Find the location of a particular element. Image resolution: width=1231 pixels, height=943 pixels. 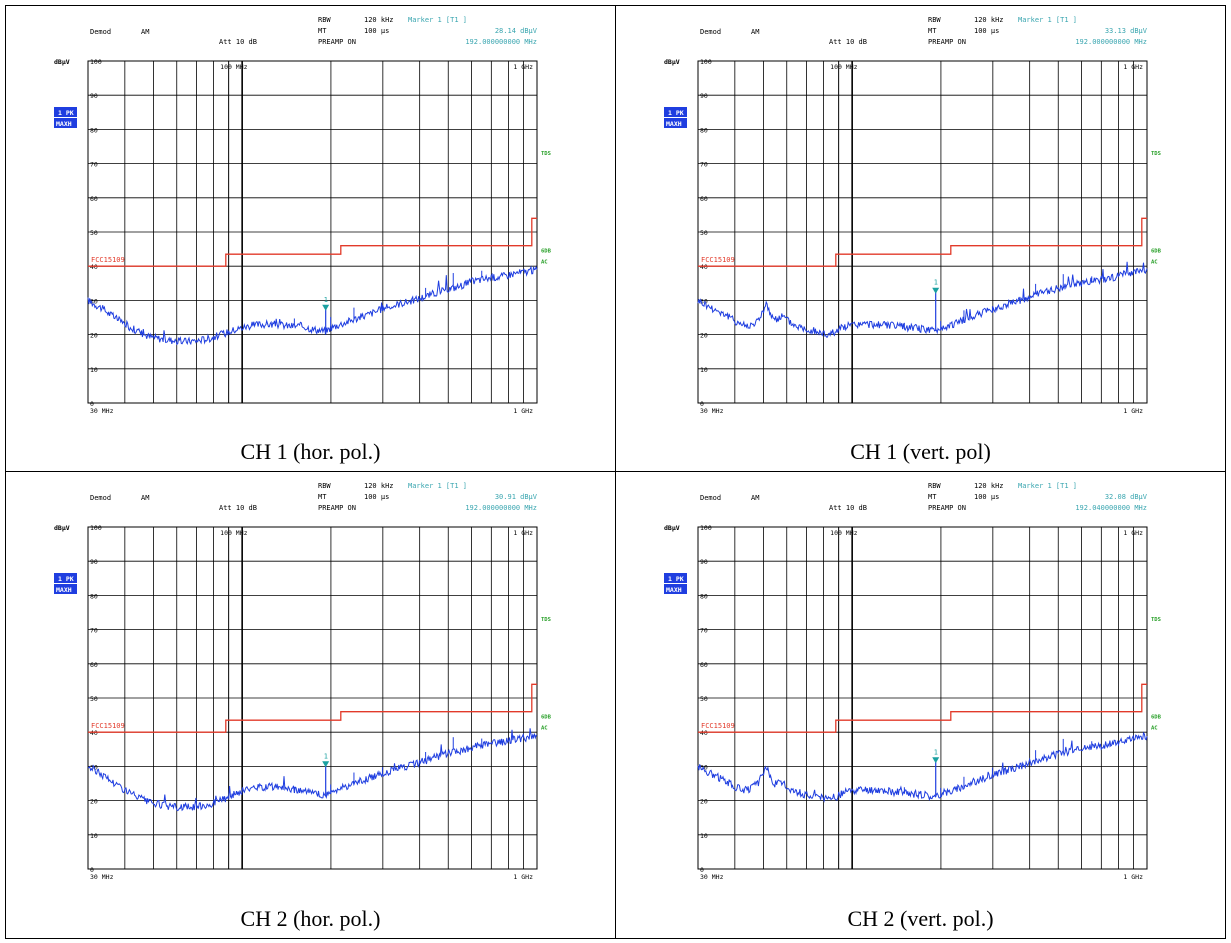

marker-frequency: 192.040000000 MHz is located at coordinates (1111, 508).